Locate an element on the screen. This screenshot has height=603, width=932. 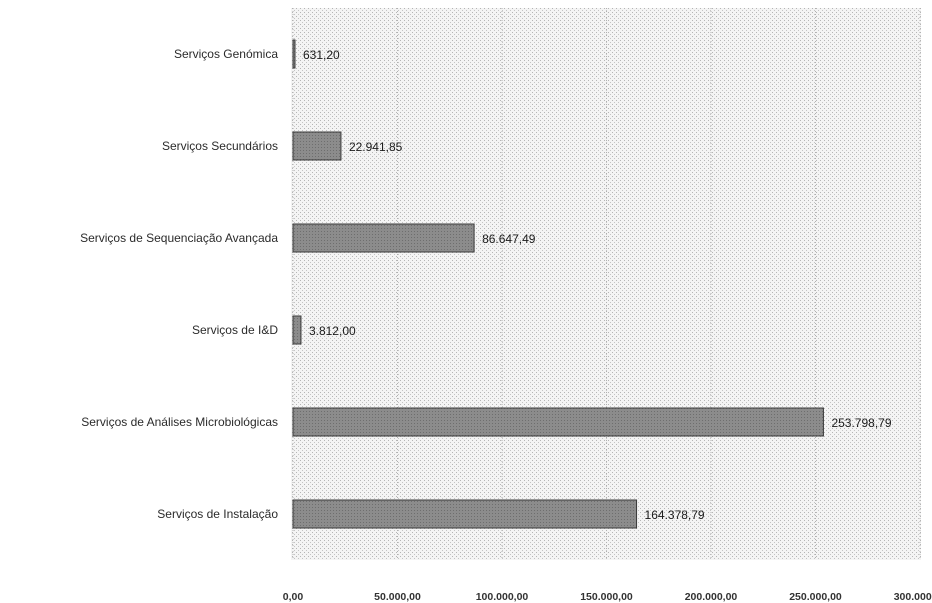
value-label: 631,20 is located at coordinates (321, 55).